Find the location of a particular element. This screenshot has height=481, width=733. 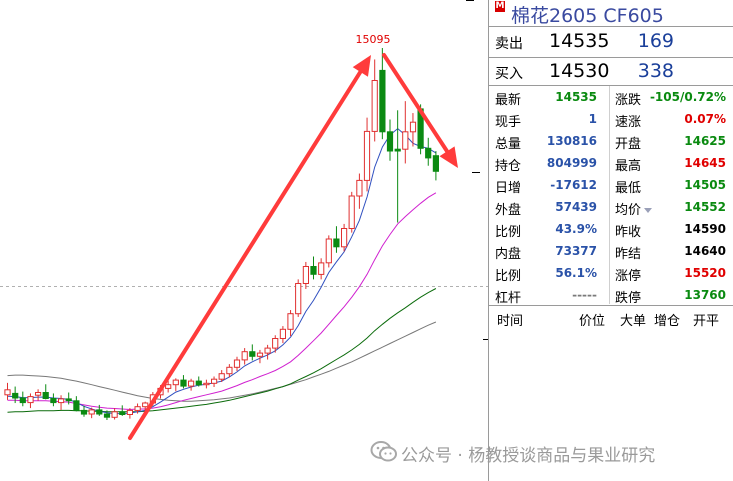

quote-row: 比例 56.1% 涨停 15520 is located at coordinates (611, 273).